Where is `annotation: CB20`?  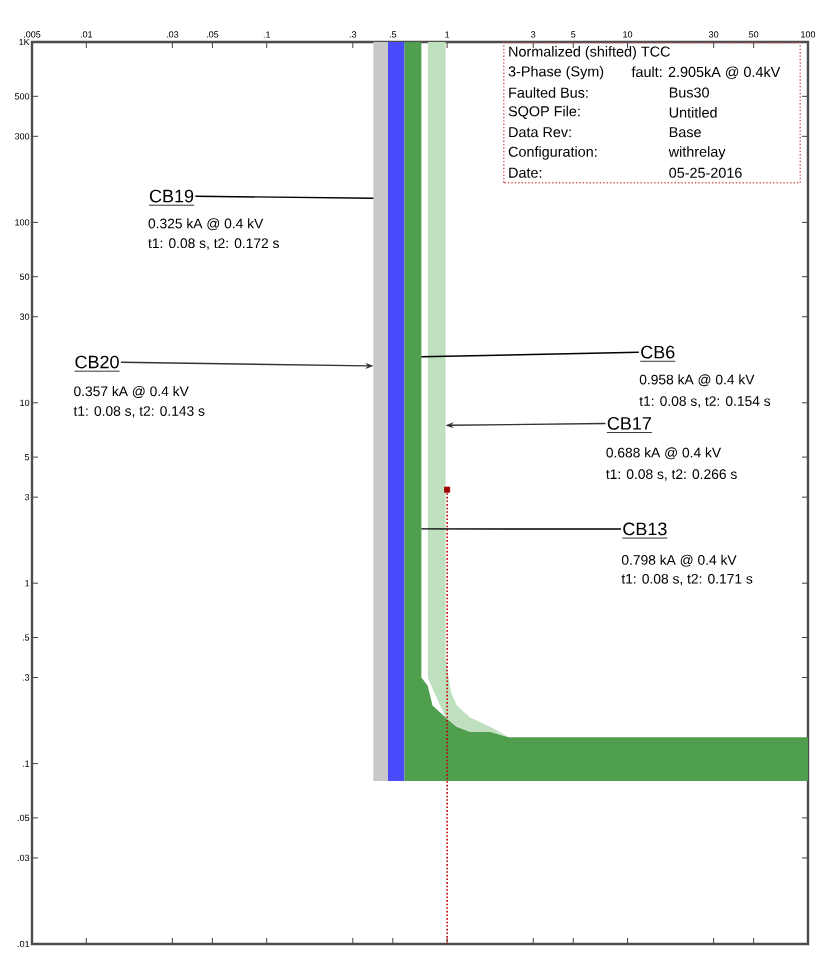 annotation: CB20 is located at coordinates (97, 362).